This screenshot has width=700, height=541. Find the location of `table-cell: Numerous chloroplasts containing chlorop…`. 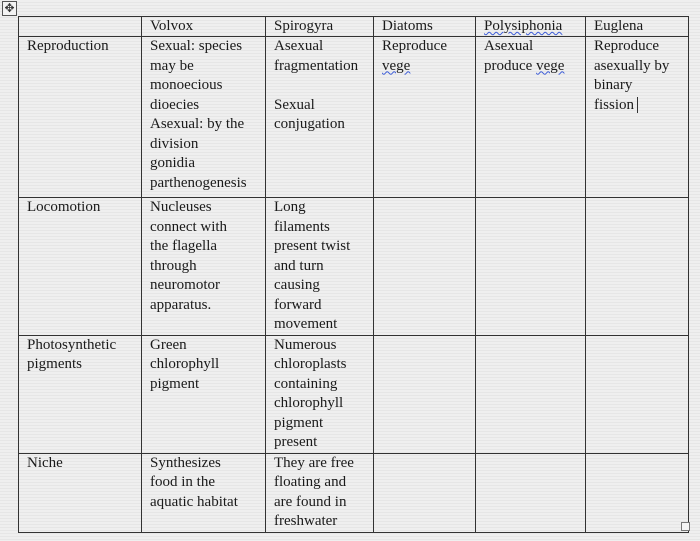

table-cell: Numerous chloroplasts containing chlorop… is located at coordinates (319, 394).